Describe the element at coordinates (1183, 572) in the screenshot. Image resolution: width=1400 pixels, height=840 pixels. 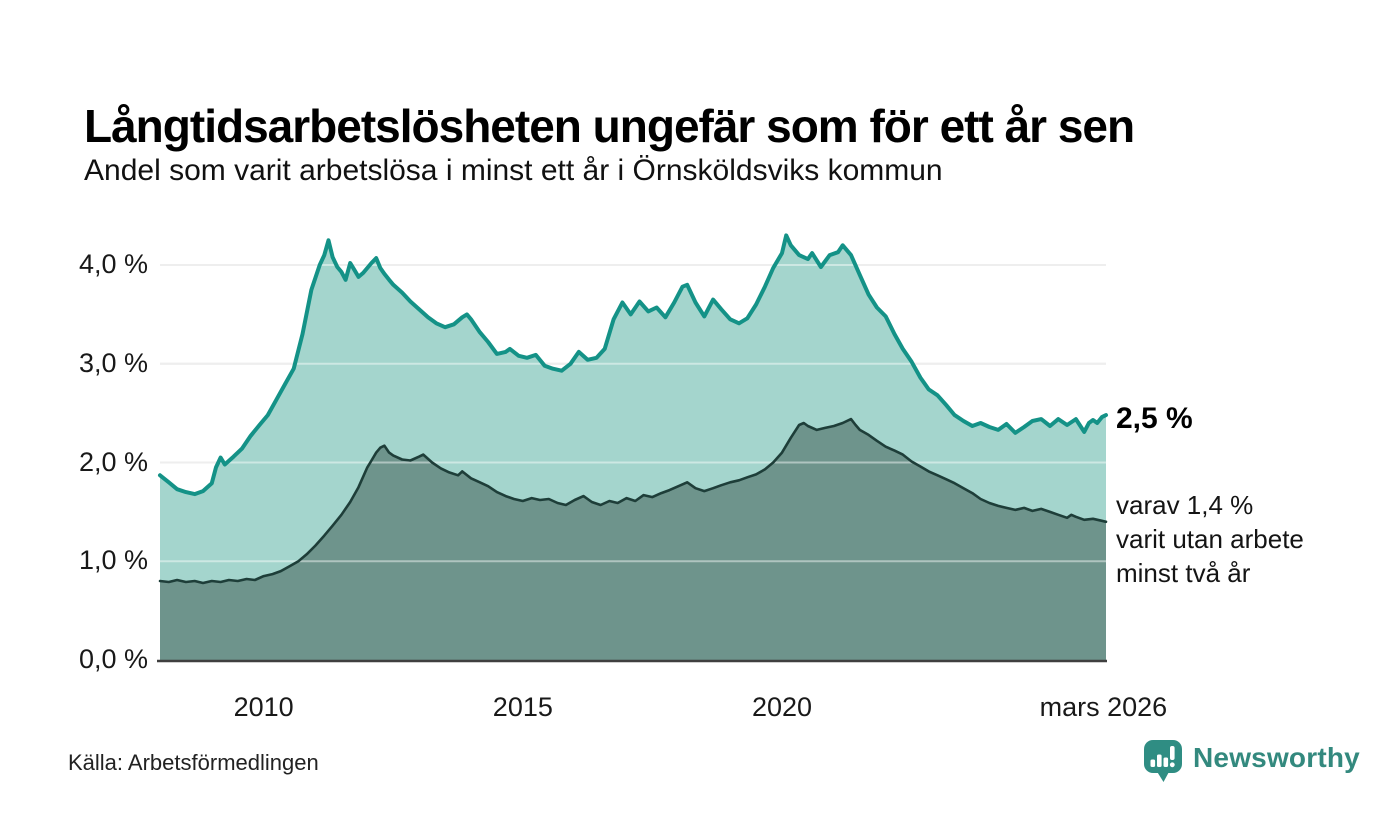
I see `annotation-line: minst två år` at that location.